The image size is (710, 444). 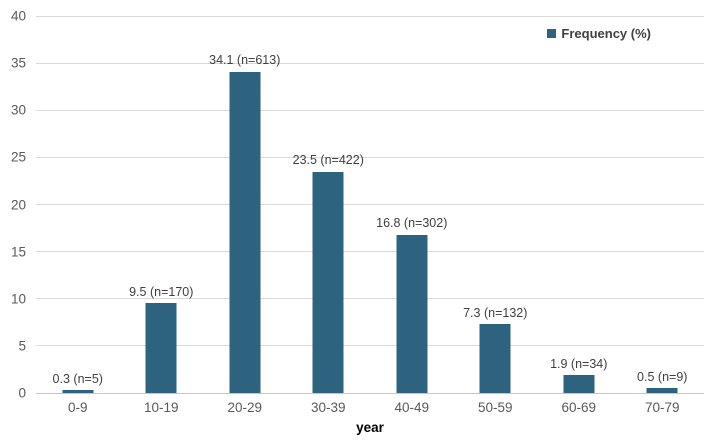 I want to click on x-tick-label-30-39: 30-39, so click(x=328, y=407).